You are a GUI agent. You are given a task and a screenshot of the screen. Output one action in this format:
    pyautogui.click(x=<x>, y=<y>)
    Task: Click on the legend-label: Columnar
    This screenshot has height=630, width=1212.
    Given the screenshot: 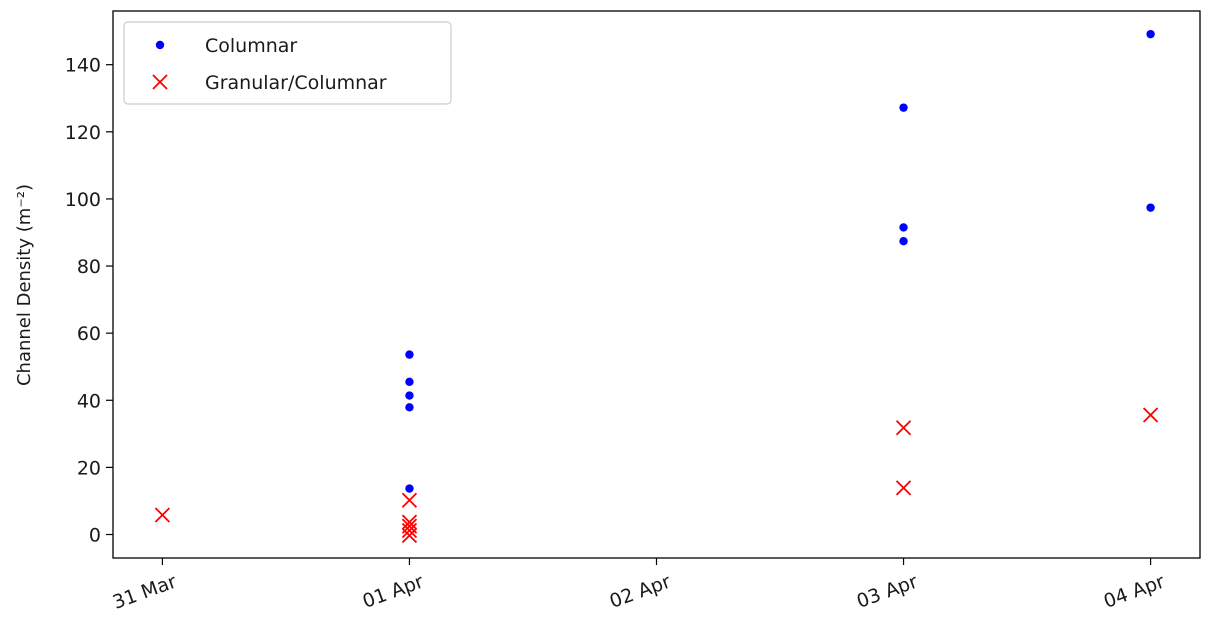 What is the action you would take?
    pyautogui.click(x=251, y=46)
    